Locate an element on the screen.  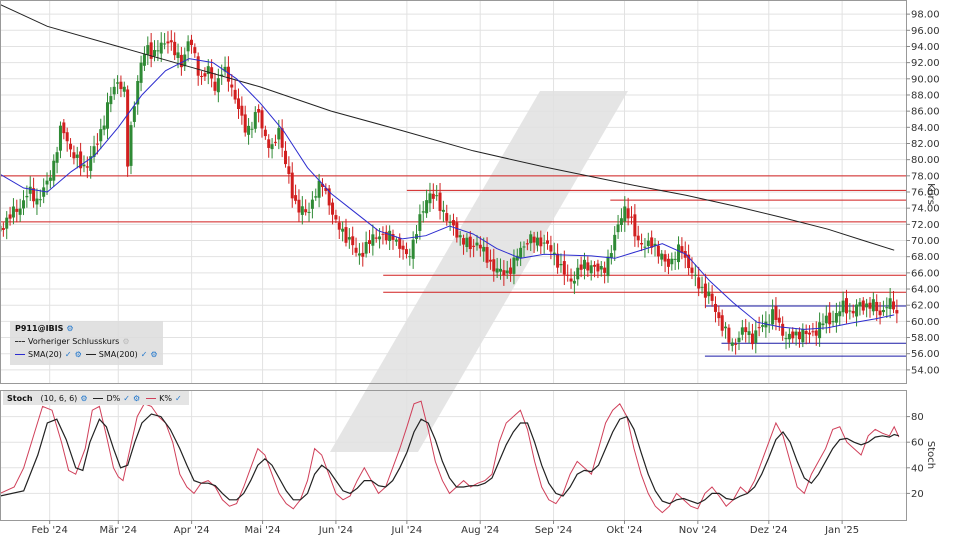
stoch-legend: Stoch (10, 6, 6) ⚙ D% ✓ ⚙ K% ✓ is located at coordinates (96, 398).